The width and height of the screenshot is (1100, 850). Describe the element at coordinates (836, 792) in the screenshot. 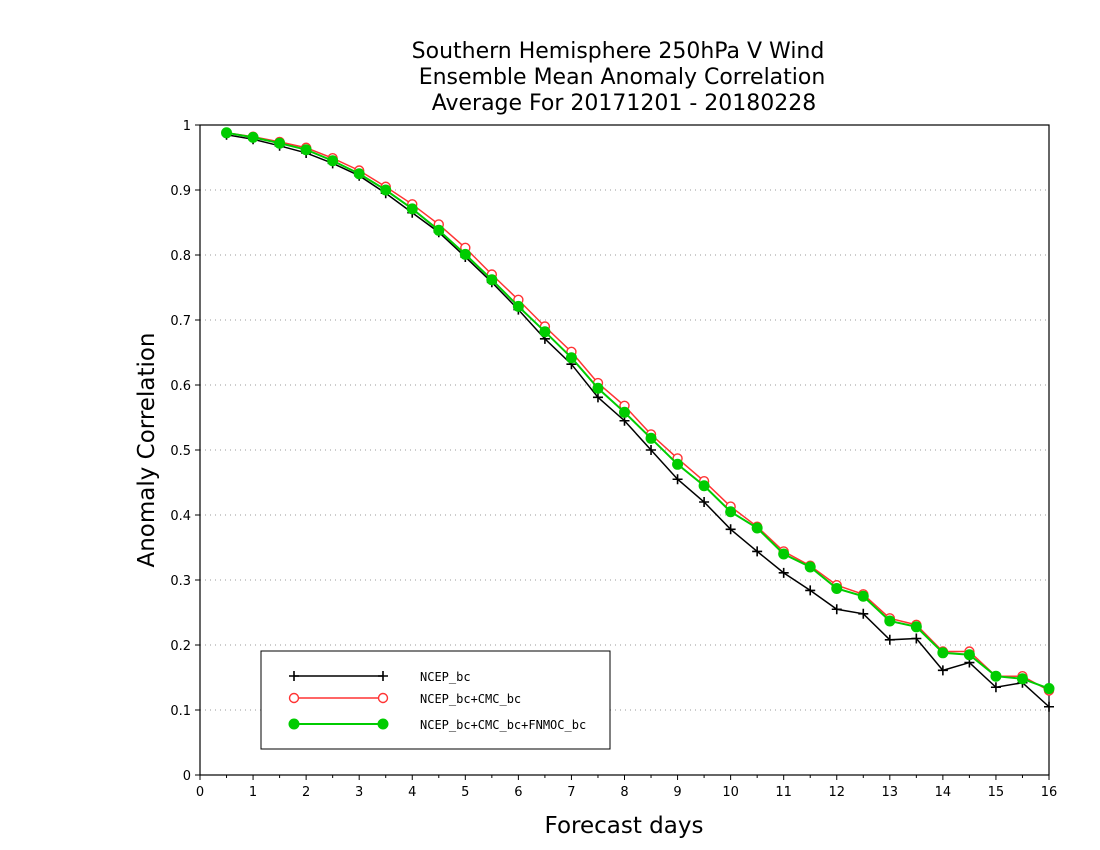

I see `x-tick-label-12: 12` at that location.